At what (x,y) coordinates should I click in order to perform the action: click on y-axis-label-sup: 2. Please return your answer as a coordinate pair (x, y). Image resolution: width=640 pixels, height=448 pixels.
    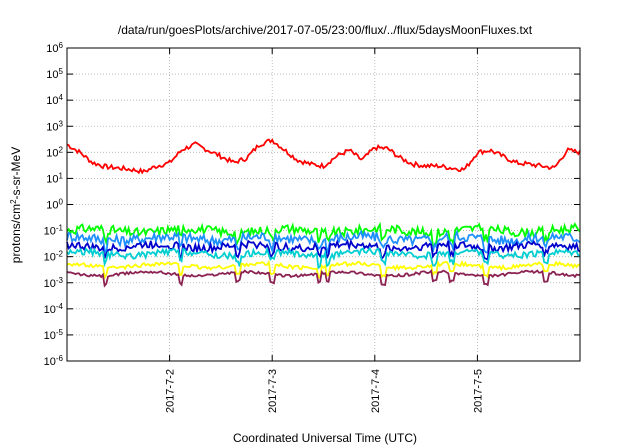
    Looking at the image, I should click on (13, 201).